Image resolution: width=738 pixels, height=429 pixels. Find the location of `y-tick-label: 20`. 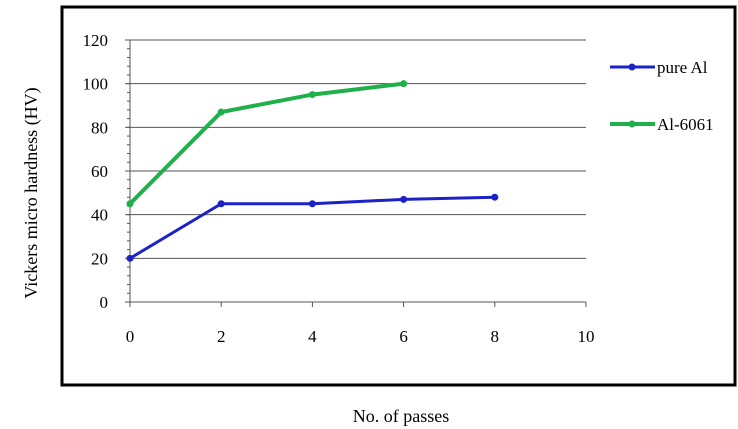

y-tick-label: 20 is located at coordinates (99, 258).